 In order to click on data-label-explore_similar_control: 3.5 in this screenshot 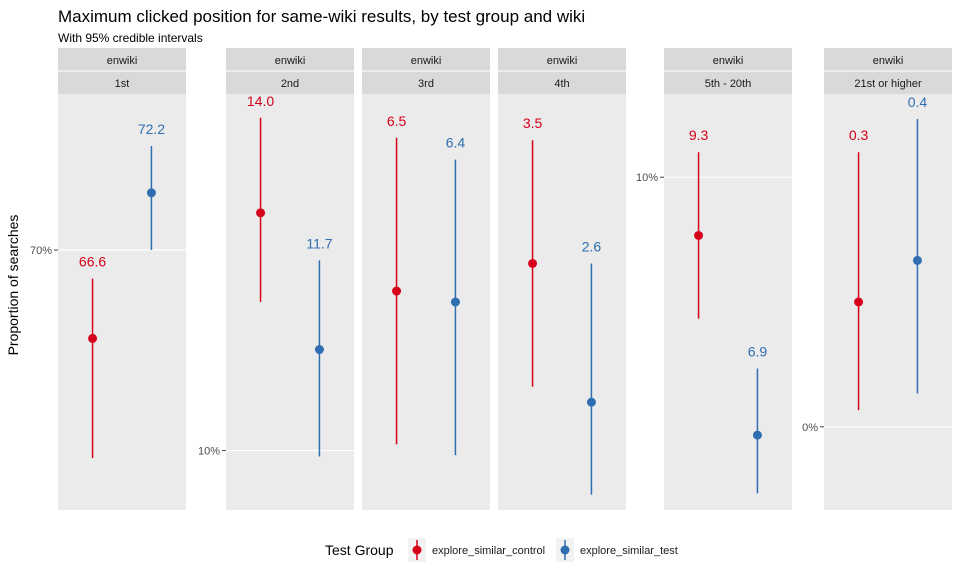, I will do `click(533, 123)`.